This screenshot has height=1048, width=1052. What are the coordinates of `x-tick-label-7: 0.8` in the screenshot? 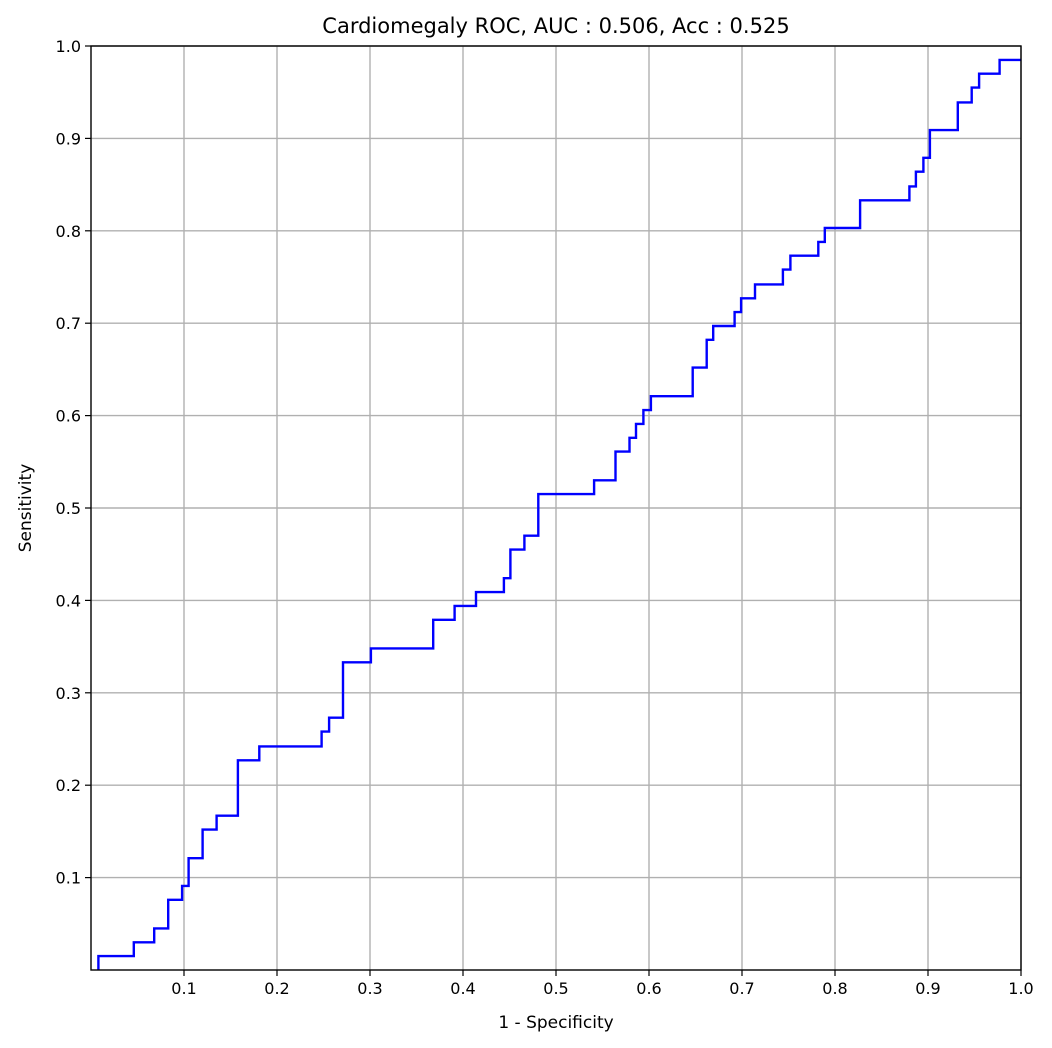 It's located at (834, 988).